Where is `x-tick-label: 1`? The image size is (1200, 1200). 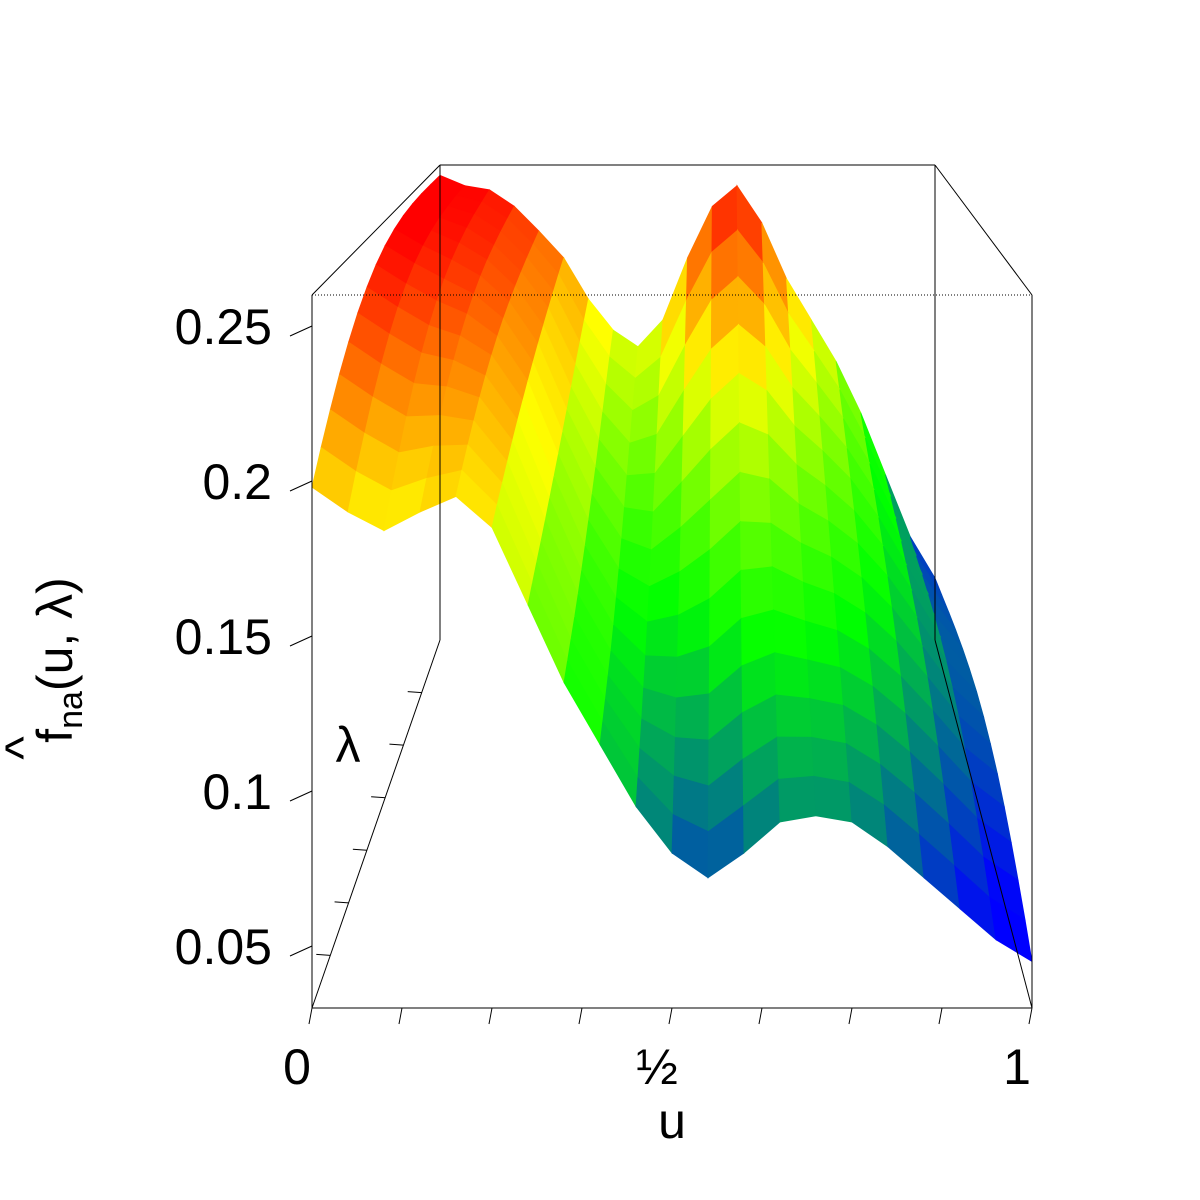
x-tick-label: 1 is located at coordinates (1017, 1067).